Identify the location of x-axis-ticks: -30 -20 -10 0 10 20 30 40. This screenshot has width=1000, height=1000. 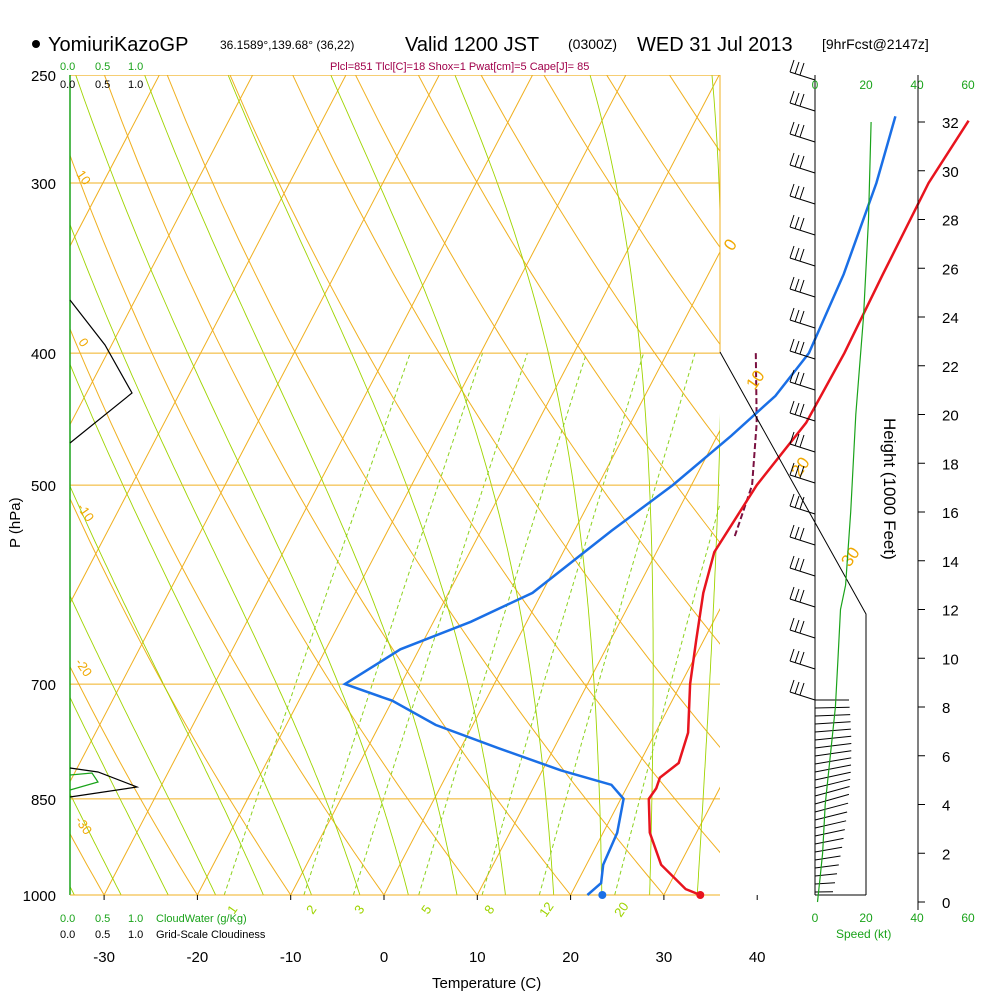
(429, 930).